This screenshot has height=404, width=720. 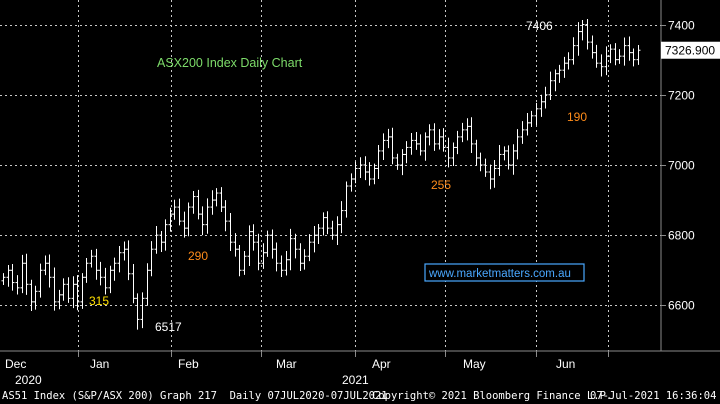 What do you see at coordinates (441, 185) in the screenshot?
I see `annotation-255: 255` at bounding box center [441, 185].